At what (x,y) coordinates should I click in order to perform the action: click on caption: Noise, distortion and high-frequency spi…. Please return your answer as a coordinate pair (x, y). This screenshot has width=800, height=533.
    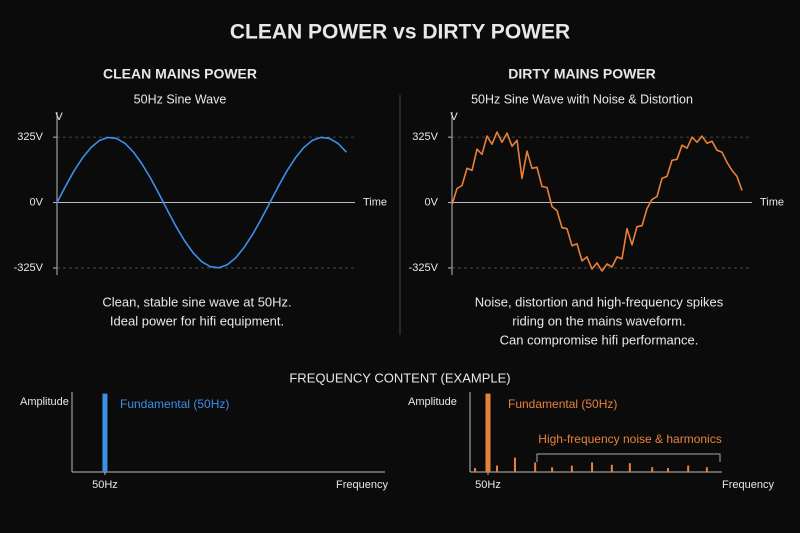
    Looking at the image, I should click on (599, 301).